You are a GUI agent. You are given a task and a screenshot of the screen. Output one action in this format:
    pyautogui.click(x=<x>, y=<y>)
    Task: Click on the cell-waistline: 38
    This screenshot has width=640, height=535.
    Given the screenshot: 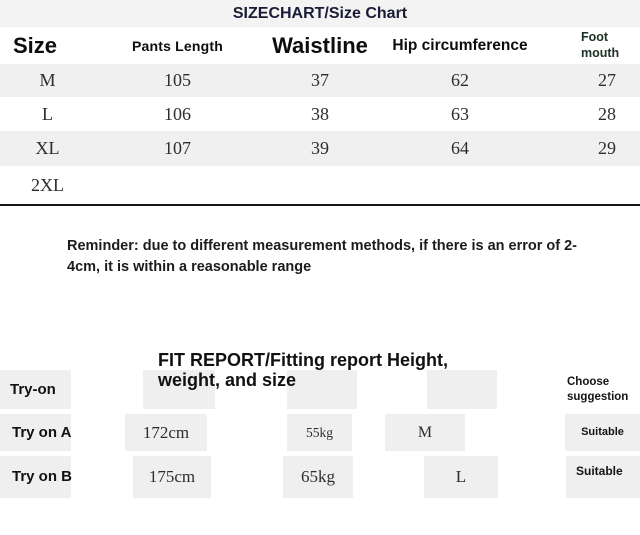 What is the action you would take?
    pyautogui.click(x=320, y=113)
    